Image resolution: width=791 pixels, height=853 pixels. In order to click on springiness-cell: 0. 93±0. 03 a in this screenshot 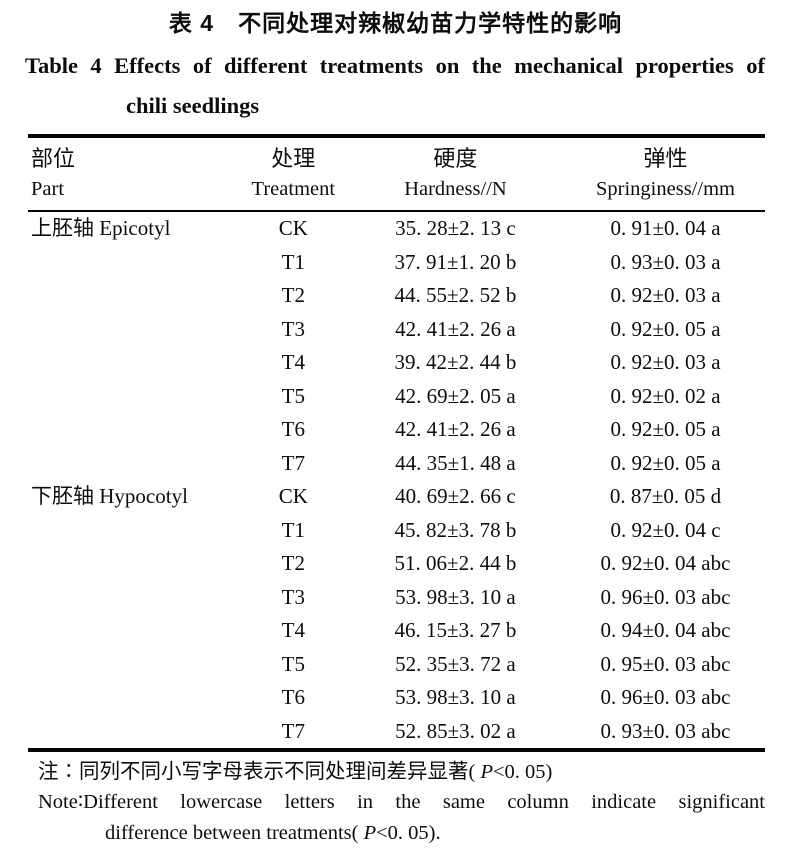, I will do `click(665, 261)`.